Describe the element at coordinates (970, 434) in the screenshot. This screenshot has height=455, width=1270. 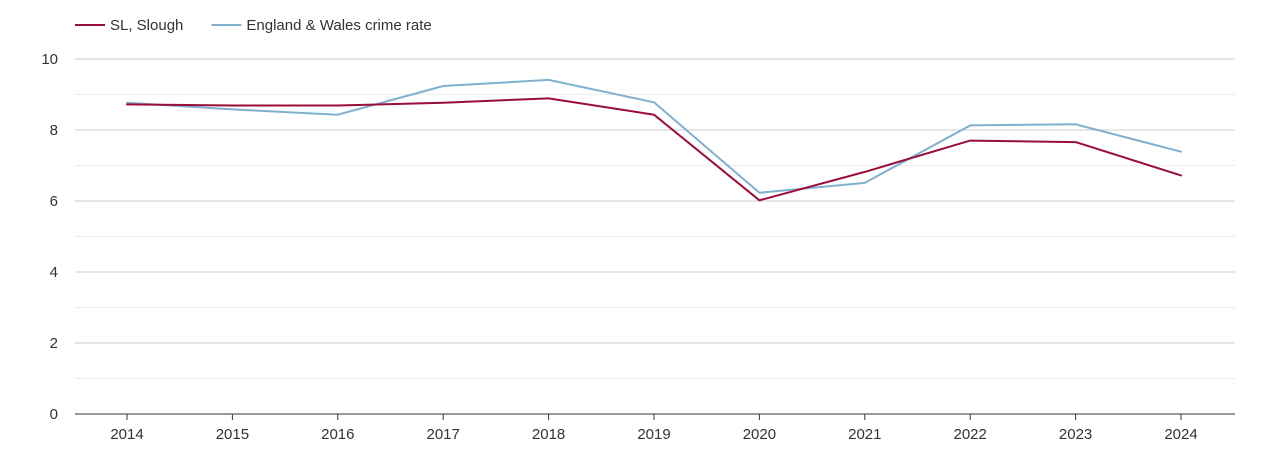
I see `x-tick-label: 2022` at that location.